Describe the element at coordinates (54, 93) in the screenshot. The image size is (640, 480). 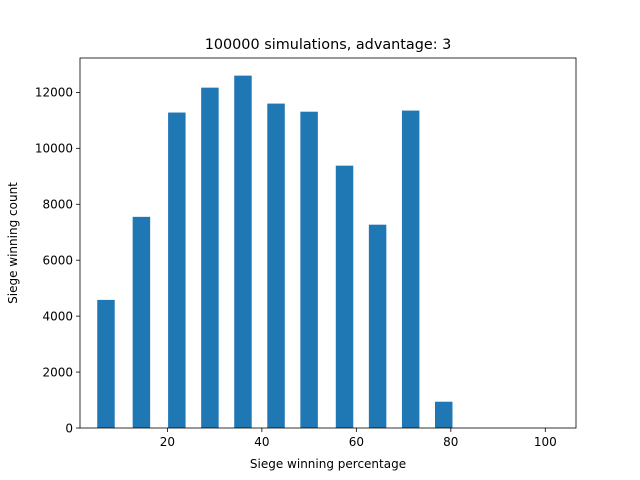
I see `y-tick-label: 12000` at that location.